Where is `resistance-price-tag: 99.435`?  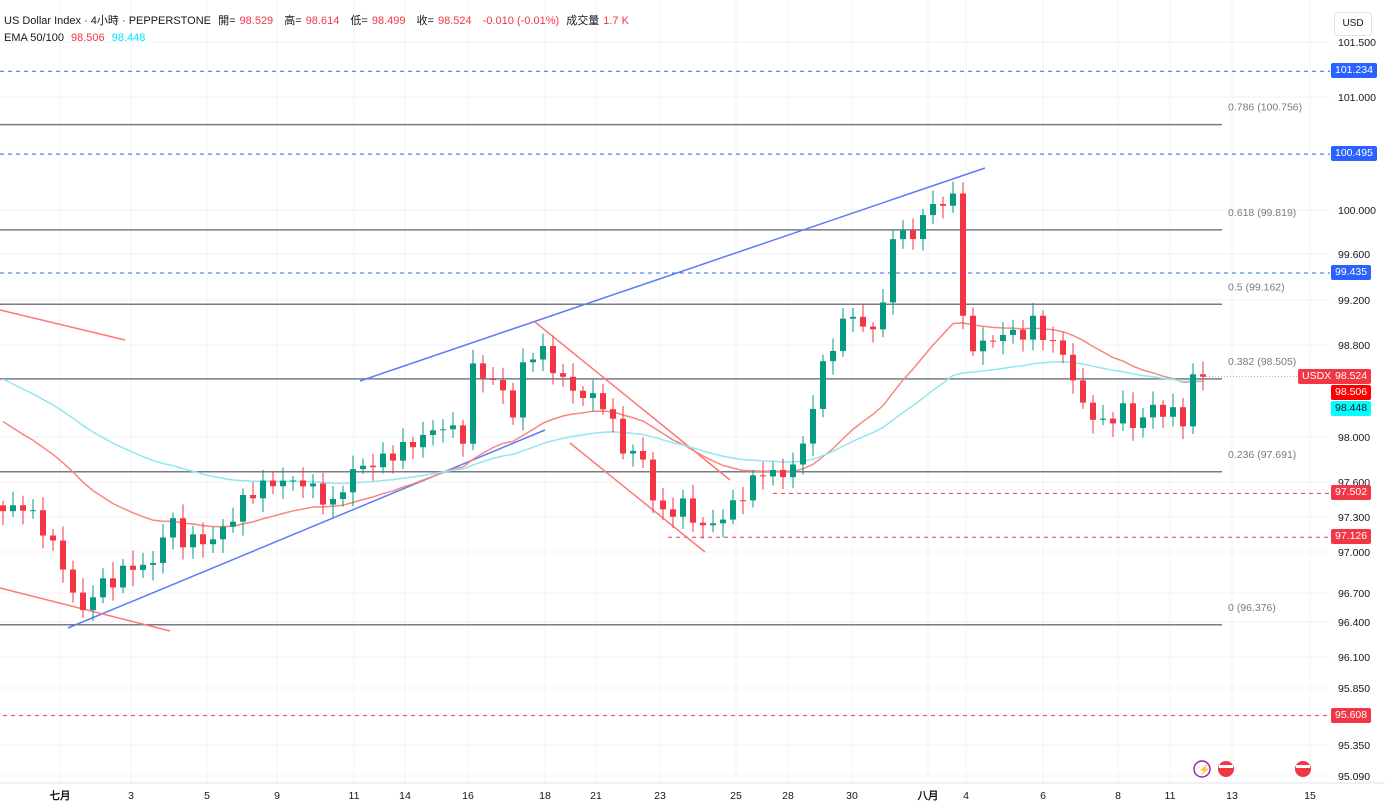 resistance-price-tag: 99.435 is located at coordinates (1351, 272).